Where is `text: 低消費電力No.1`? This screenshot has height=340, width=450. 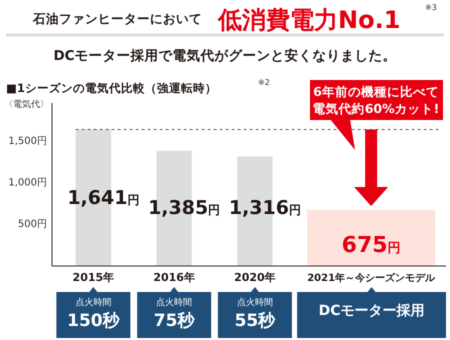 text: 低消費電力No.1 is located at coordinates (308, 20).